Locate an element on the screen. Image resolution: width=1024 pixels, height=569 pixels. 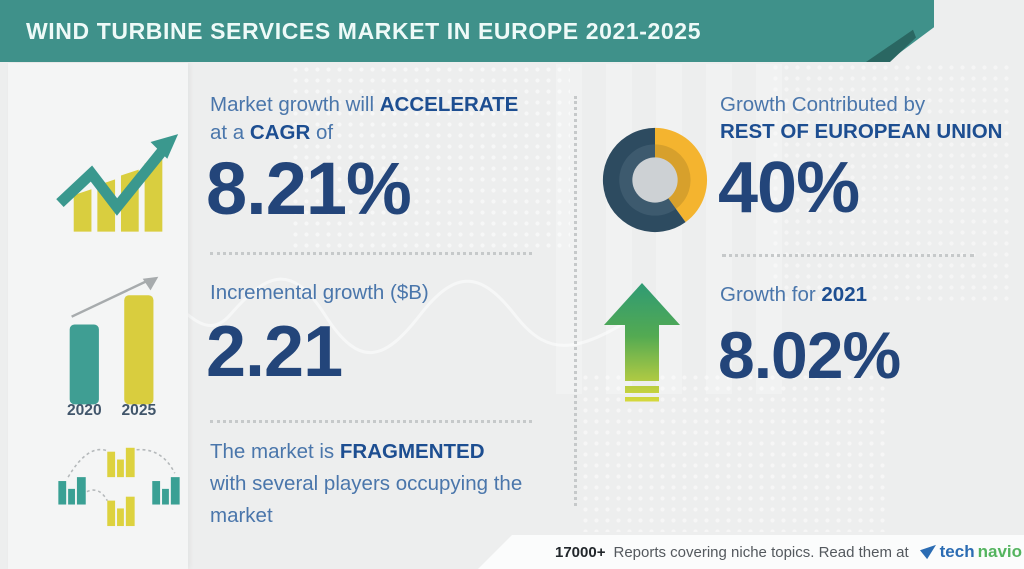
contribution-value: 40% is located at coordinates (789, 188).